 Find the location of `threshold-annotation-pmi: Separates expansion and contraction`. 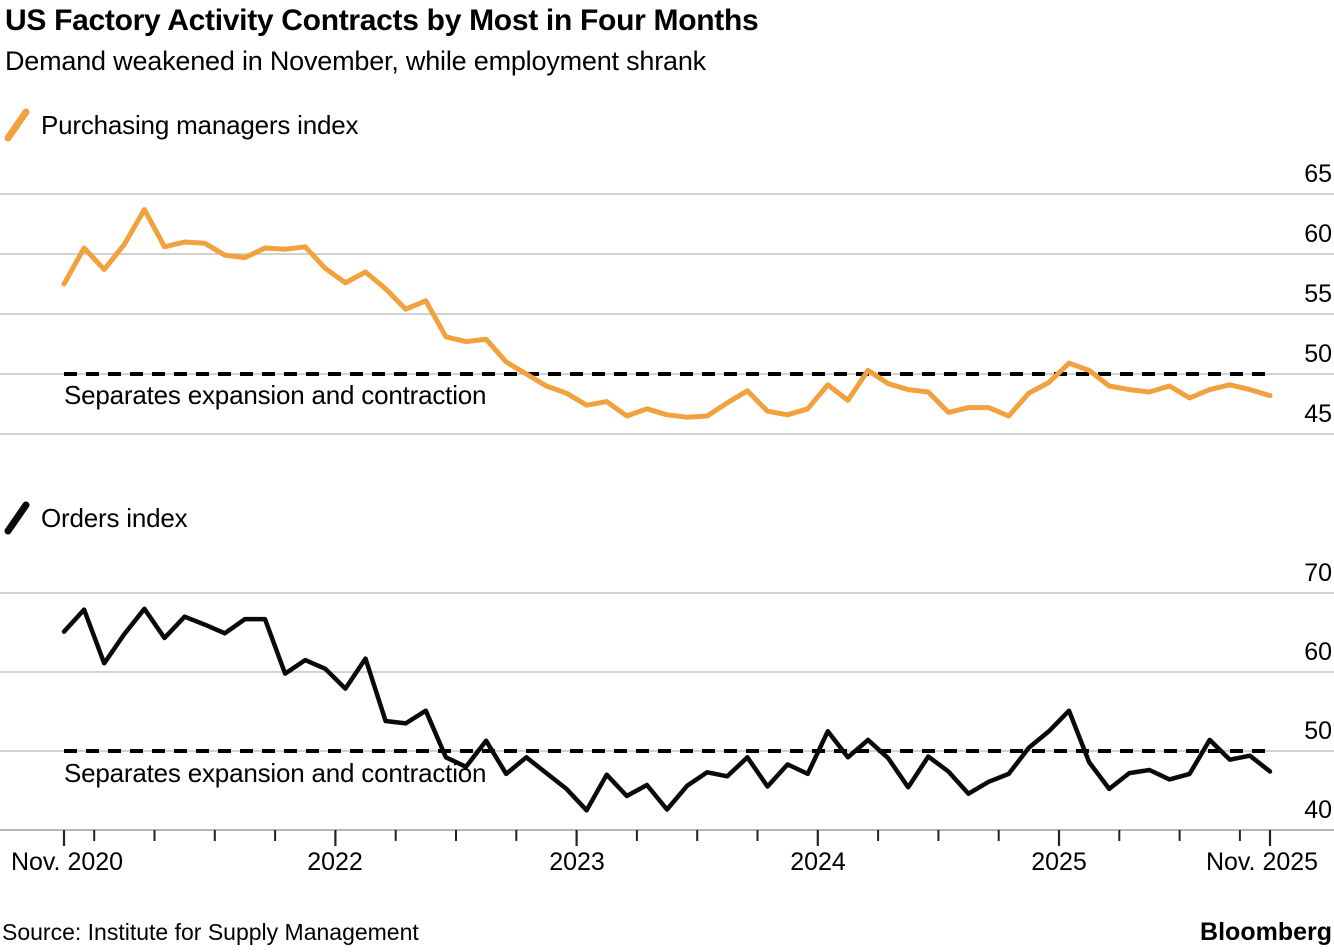

threshold-annotation-pmi: Separates expansion and contraction is located at coordinates (275, 395).